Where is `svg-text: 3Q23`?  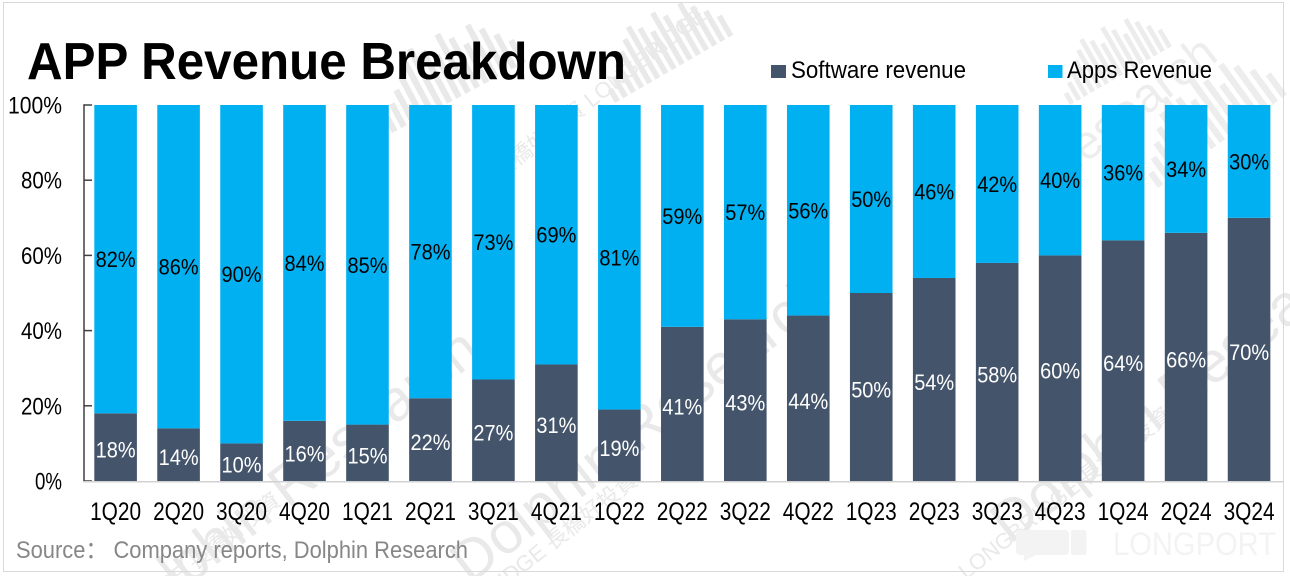 svg-text: 3Q23 is located at coordinates (997, 512).